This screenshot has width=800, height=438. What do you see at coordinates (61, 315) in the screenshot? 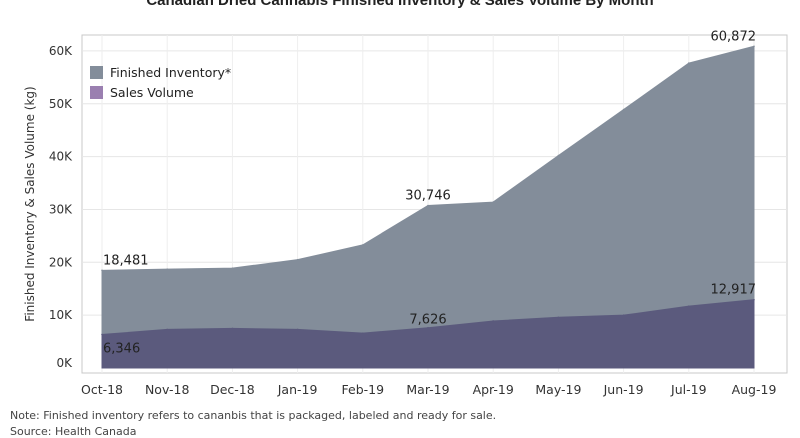
I see `y-tick-label: 10K` at bounding box center [61, 315].